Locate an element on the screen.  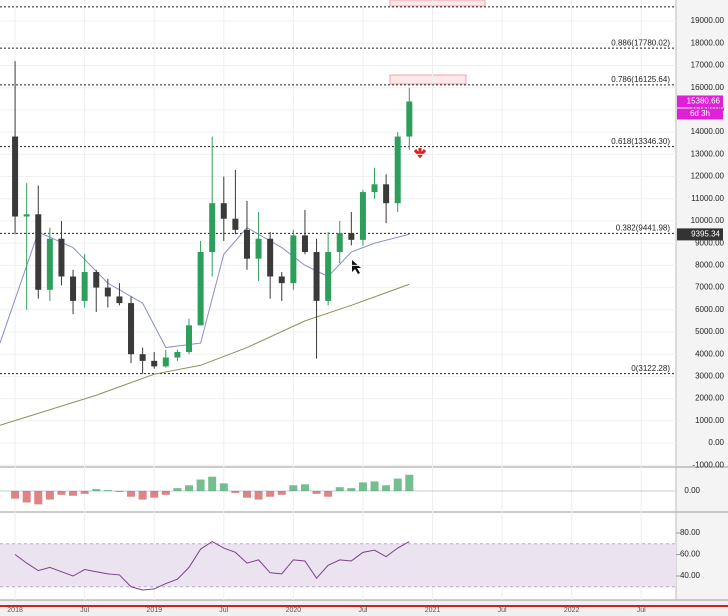
fib-label: 0(3122.28) is located at coordinates (650, 368).